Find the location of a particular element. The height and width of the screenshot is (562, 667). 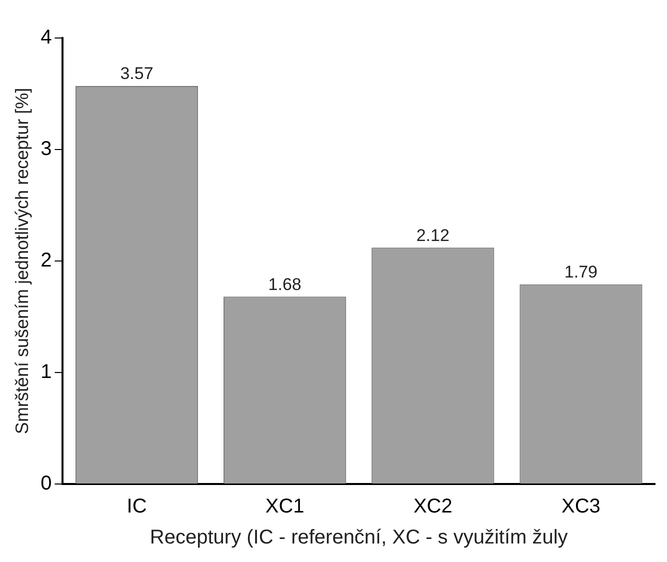

y-tick-label: 0 is located at coordinates (46, 483).